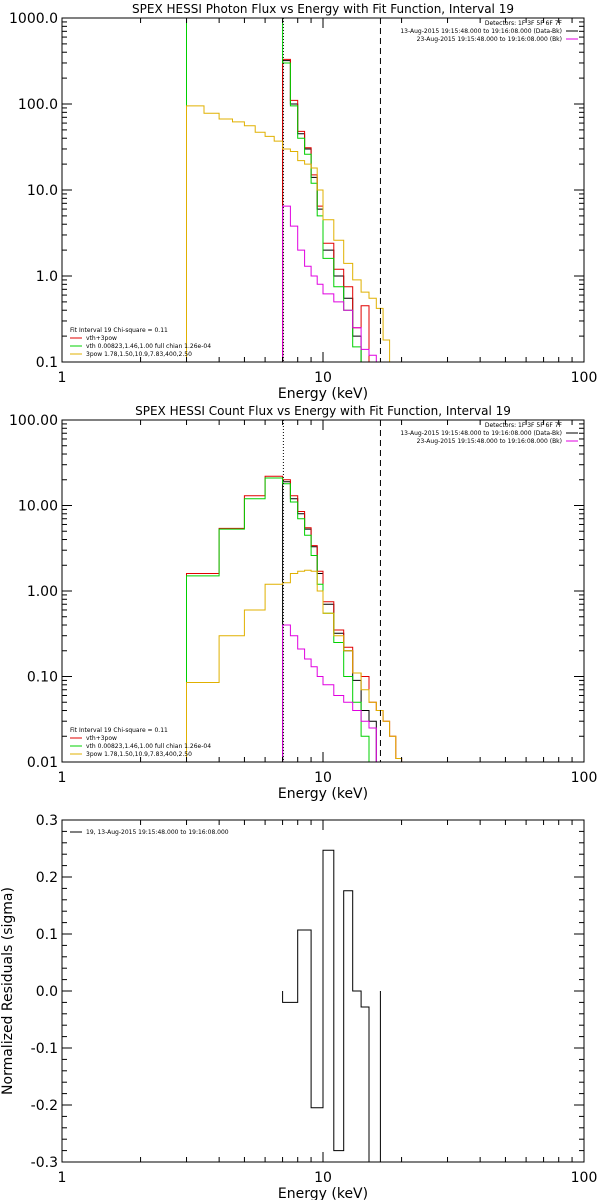 The image size is (600, 1200). Describe the element at coordinates (42, 763) in the screenshot. I see `y-tick-label: 0.01` at that location.